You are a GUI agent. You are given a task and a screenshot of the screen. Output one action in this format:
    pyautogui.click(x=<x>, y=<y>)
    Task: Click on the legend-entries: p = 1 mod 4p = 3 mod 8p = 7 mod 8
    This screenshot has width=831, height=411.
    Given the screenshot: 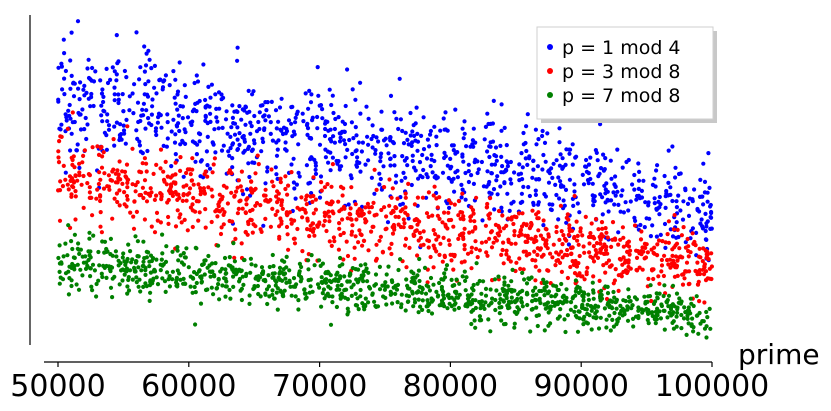 What is the action you would take?
    pyautogui.click(x=614, y=72)
    